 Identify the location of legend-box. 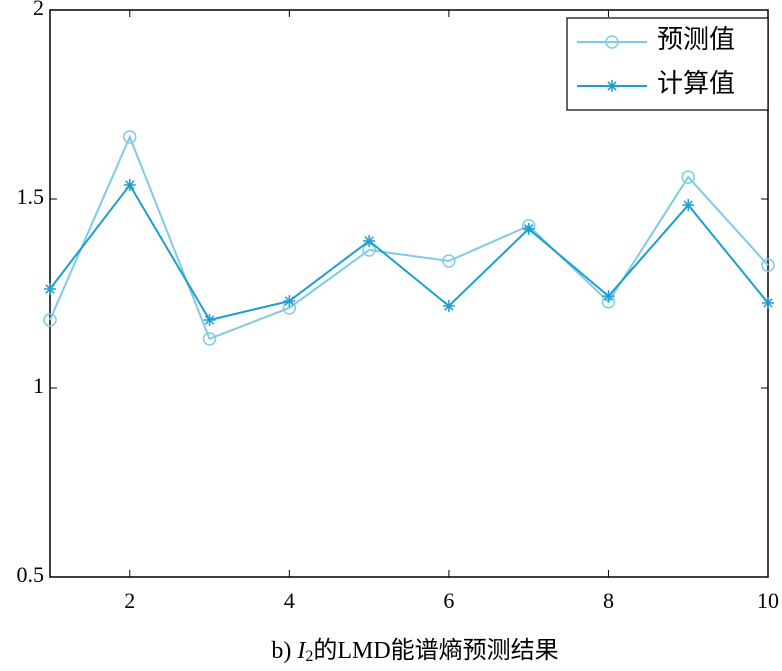
(667, 64).